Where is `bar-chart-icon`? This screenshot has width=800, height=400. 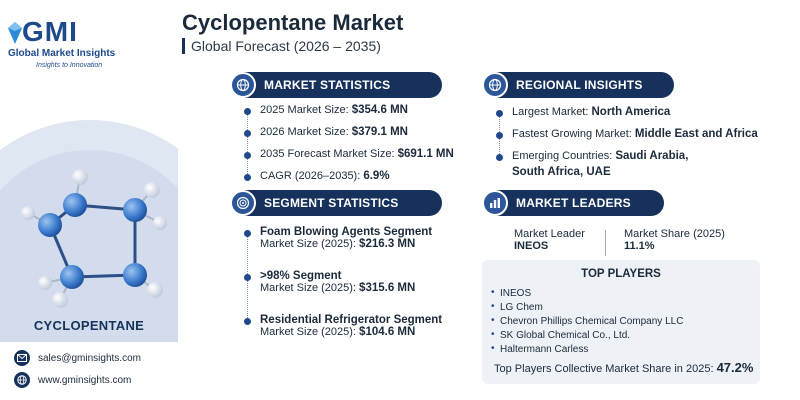 bar-chart-icon is located at coordinates (495, 203).